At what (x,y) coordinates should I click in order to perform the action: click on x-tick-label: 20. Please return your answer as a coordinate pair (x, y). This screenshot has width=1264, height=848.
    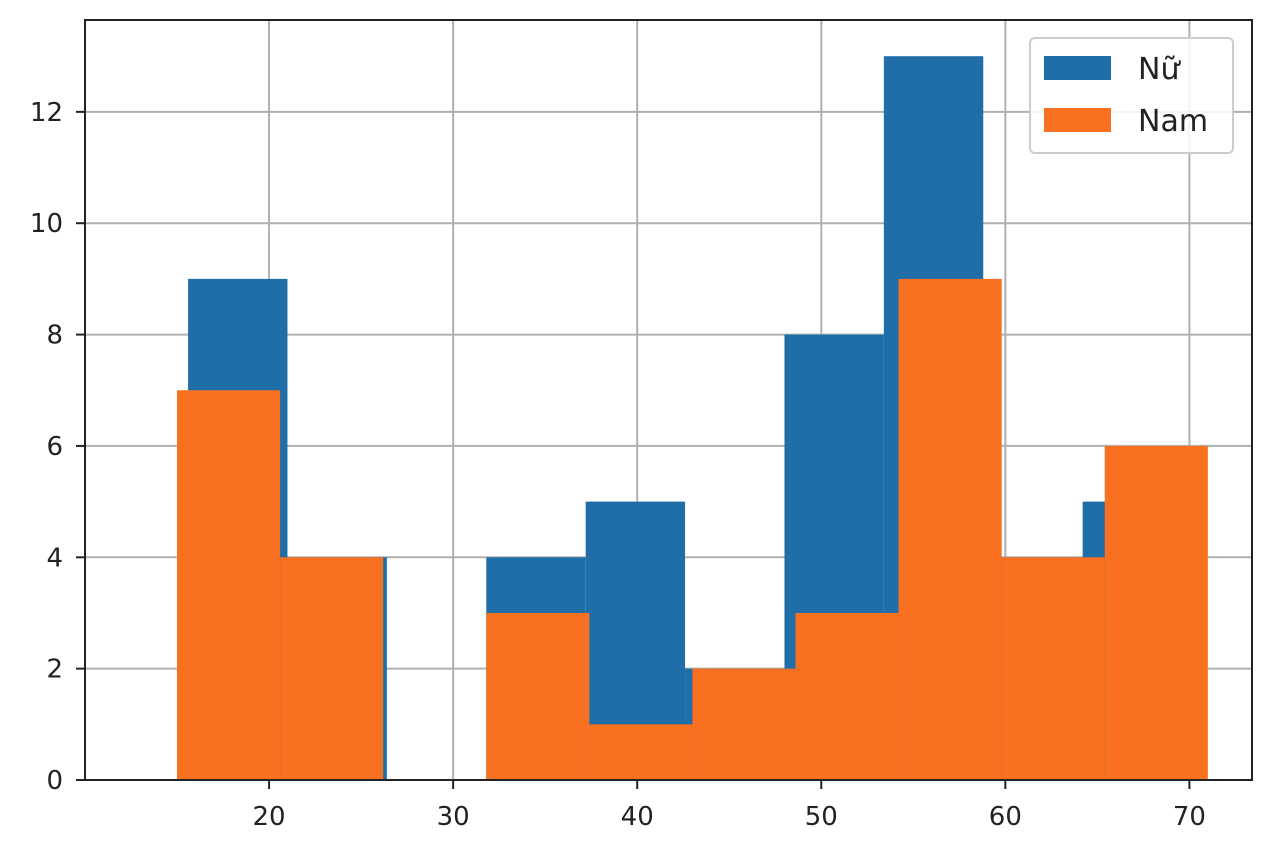
    Looking at the image, I should click on (269, 817).